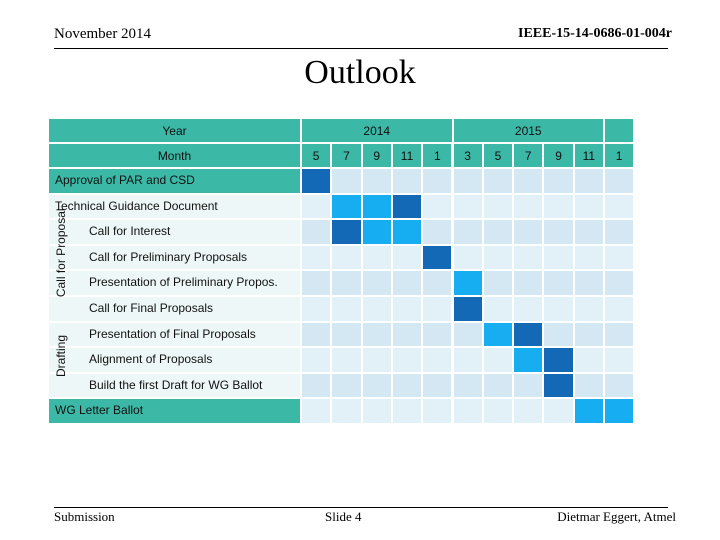 Image resolution: width=720 pixels, height=540 pixels. What do you see at coordinates (60, 253) in the screenshot?
I see `group-label: Call for Proposal` at bounding box center [60, 253].